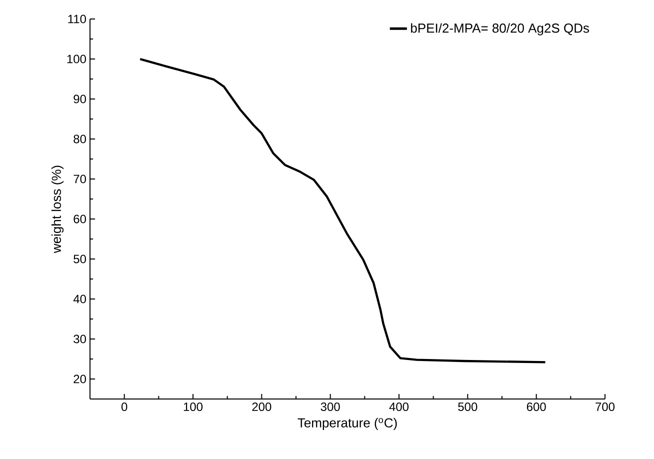  I want to click on x-tick-label: 300, so click(330, 407).